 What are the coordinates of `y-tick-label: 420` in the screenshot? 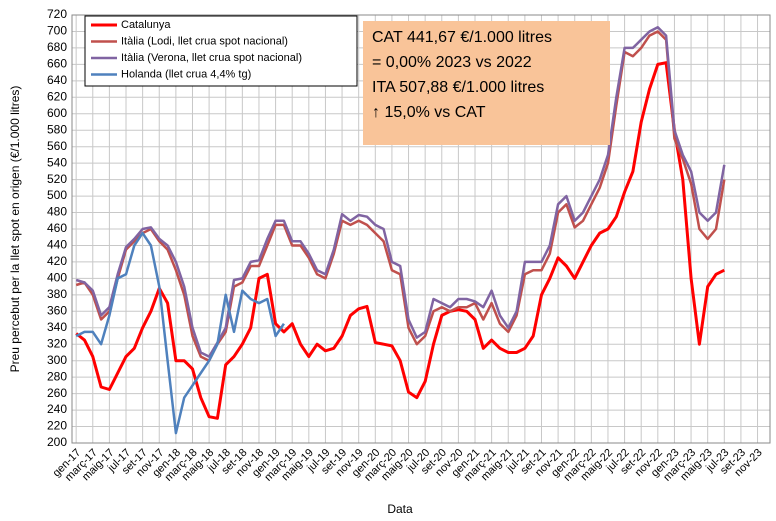 It's located at (57, 261).